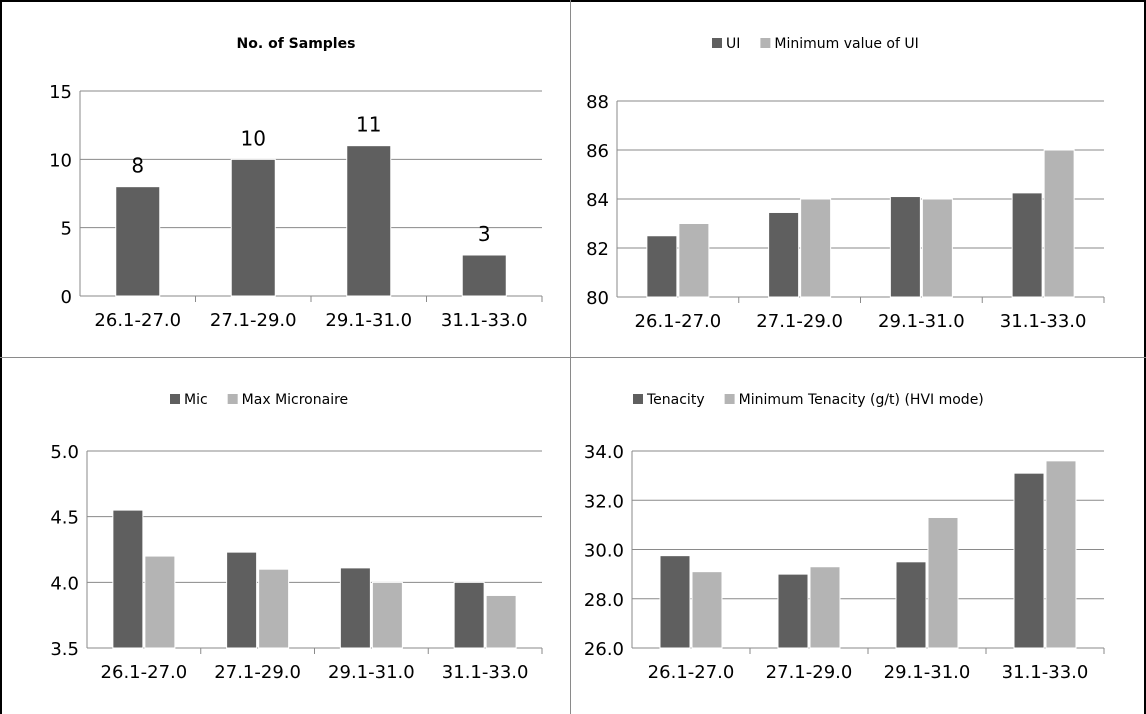 The width and height of the screenshot is (1146, 714). Describe the element at coordinates (295, 400) in the screenshot. I see `legend-label: Max Micronaire` at that location.